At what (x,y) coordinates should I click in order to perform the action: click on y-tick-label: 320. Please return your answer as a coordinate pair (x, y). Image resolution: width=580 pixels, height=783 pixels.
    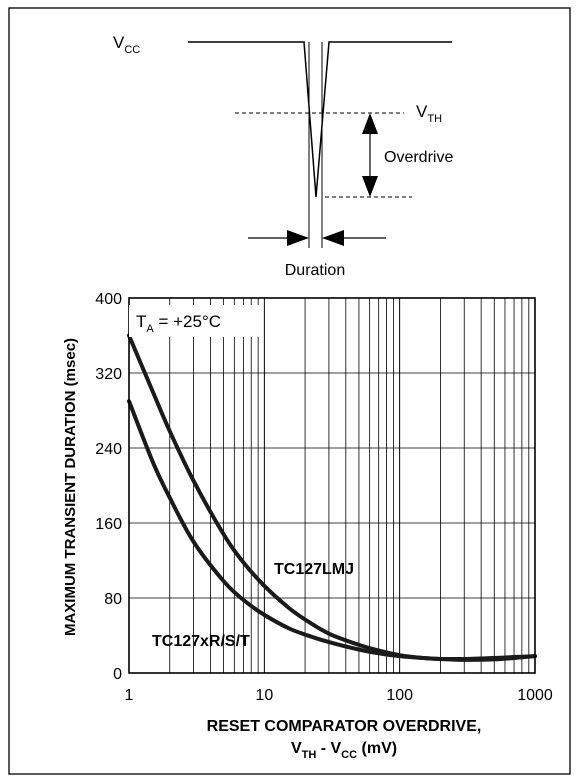
    Looking at the image, I should click on (108, 374).